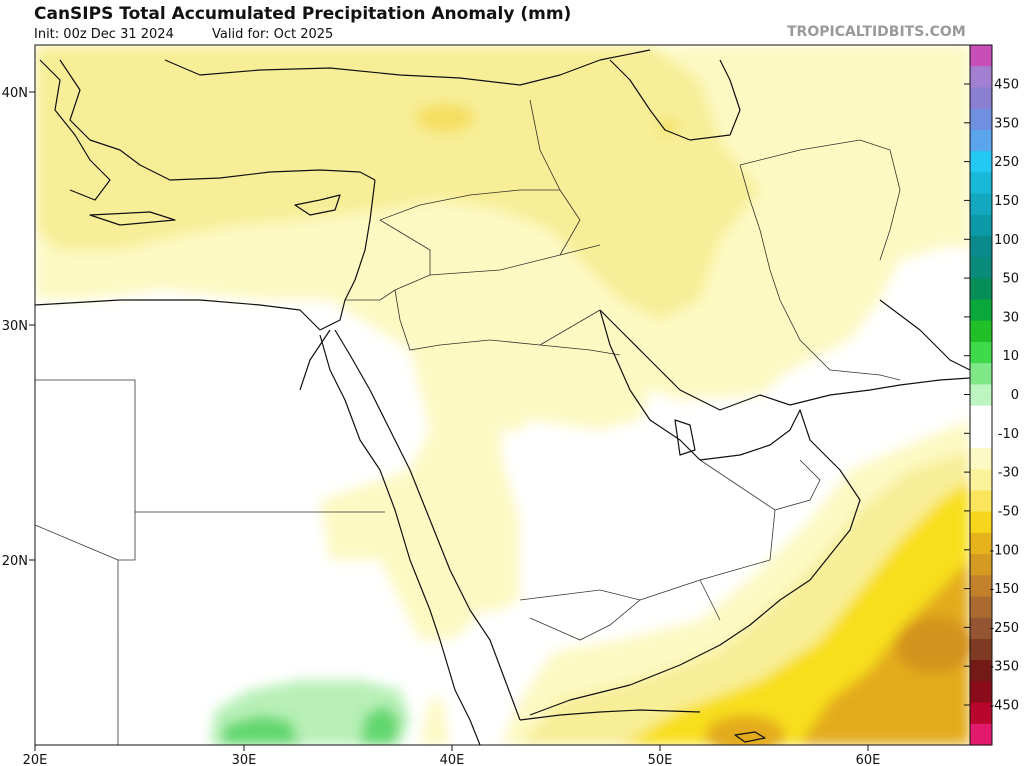 Image resolution: width=1024 pixels, height=766 pixels. Describe the element at coordinates (1015, 395) in the screenshot. I see `colorbar-label: 0` at that location.